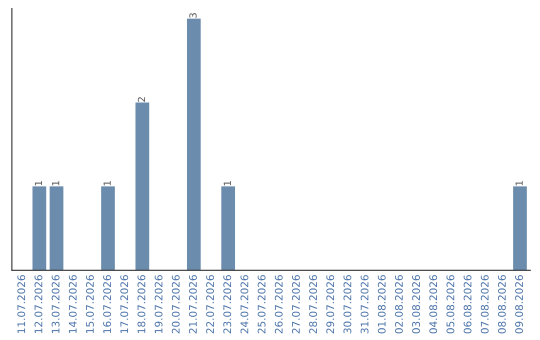 Image resolution: width=540 pixels, height=340 pixels. I want to click on x-tick-label: 21.07.2026, so click(192, 304).